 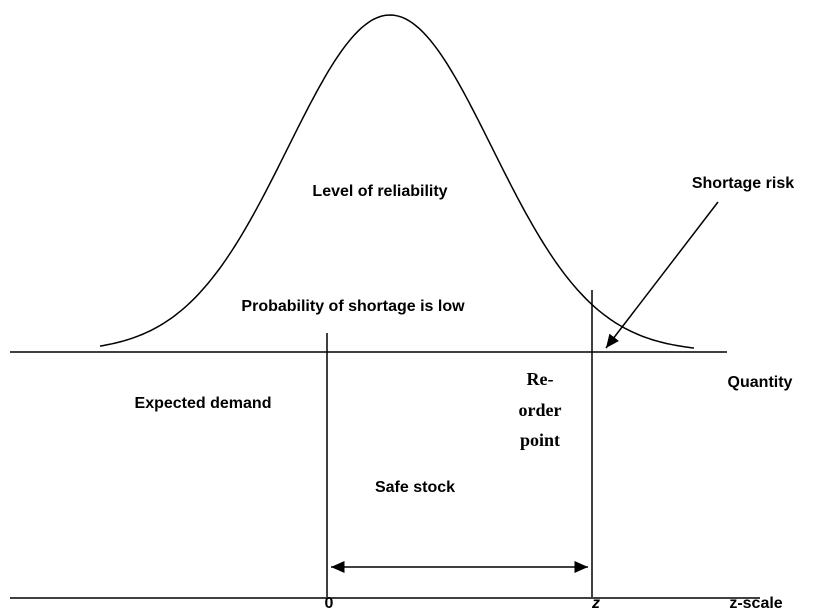 What do you see at coordinates (329, 602) in the screenshot?
I see `label: 0` at bounding box center [329, 602].